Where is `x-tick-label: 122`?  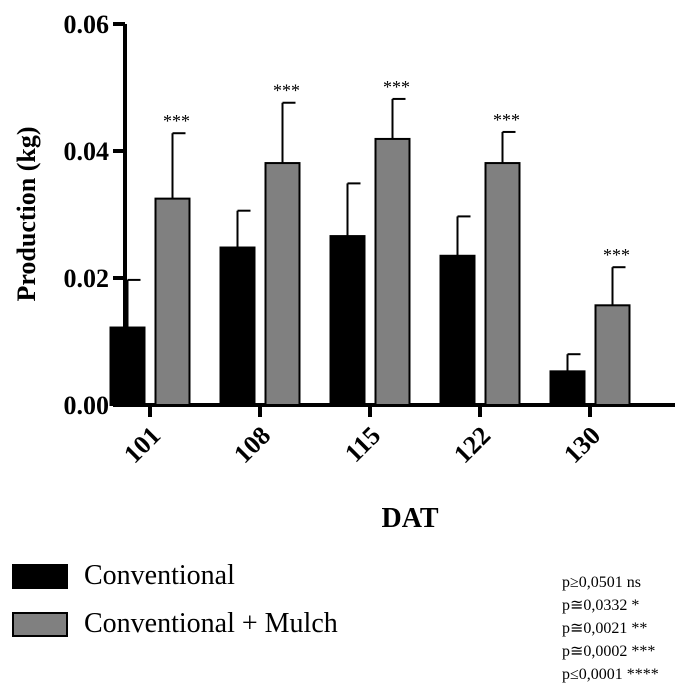 x-tick-label: 122 is located at coordinates (472, 445).